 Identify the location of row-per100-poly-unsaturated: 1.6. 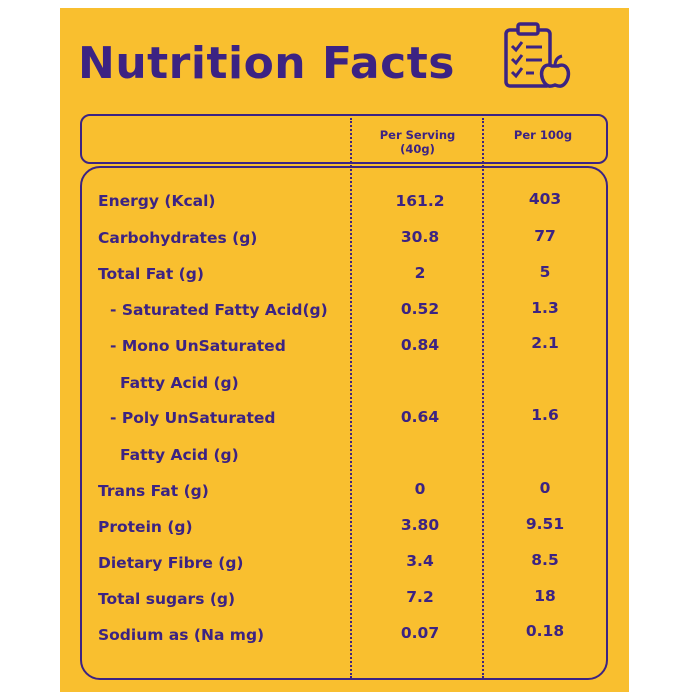
(545, 415).